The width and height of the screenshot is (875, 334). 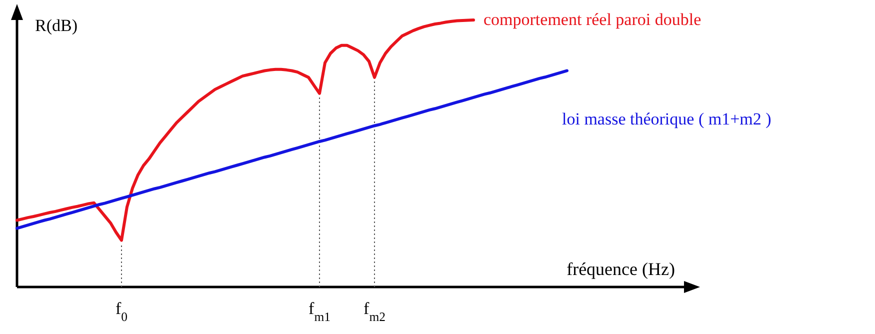 I want to click on x-tick-label: f$_{m1}$, so click(x=319, y=311).